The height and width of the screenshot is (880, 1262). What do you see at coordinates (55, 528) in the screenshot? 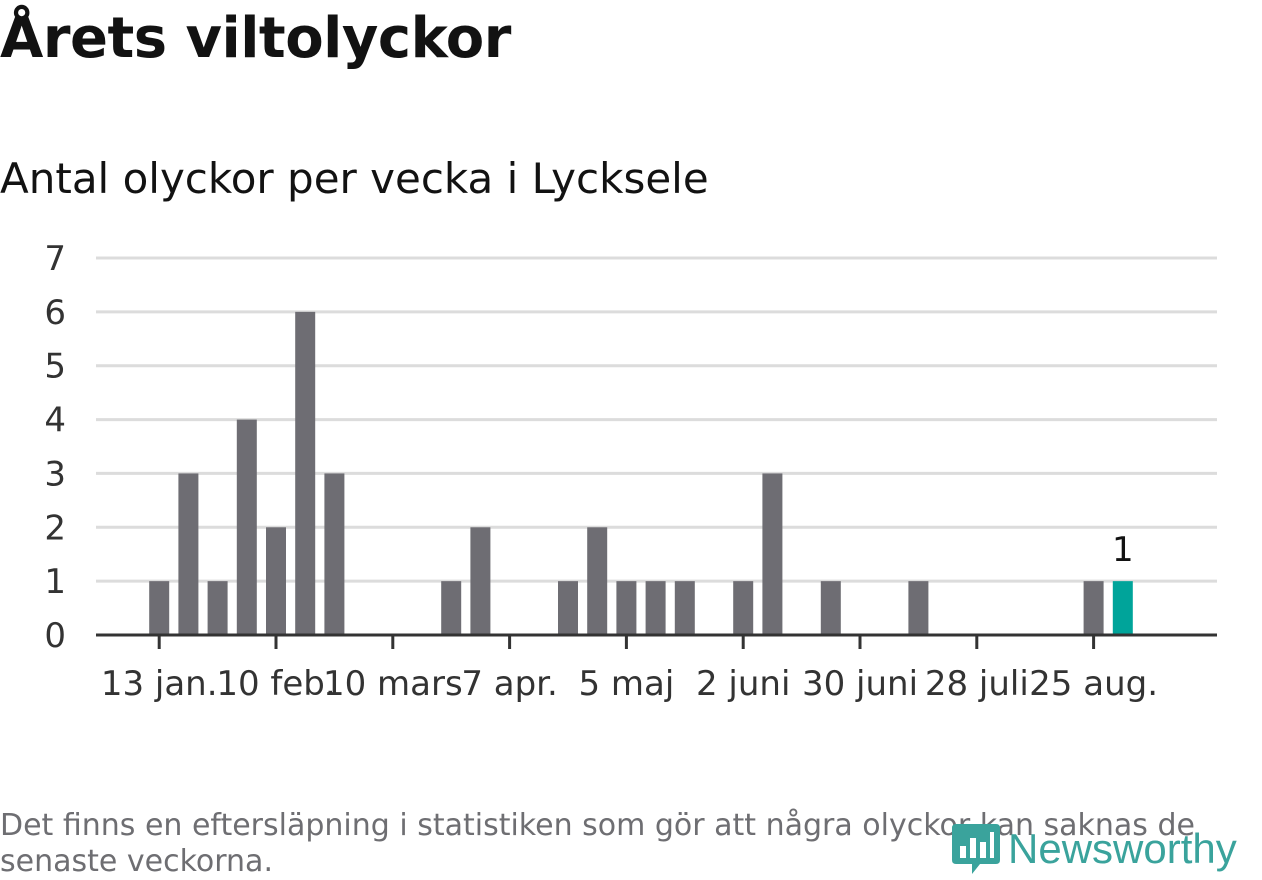
I see `y-tick-label: 2` at bounding box center [55, 528].